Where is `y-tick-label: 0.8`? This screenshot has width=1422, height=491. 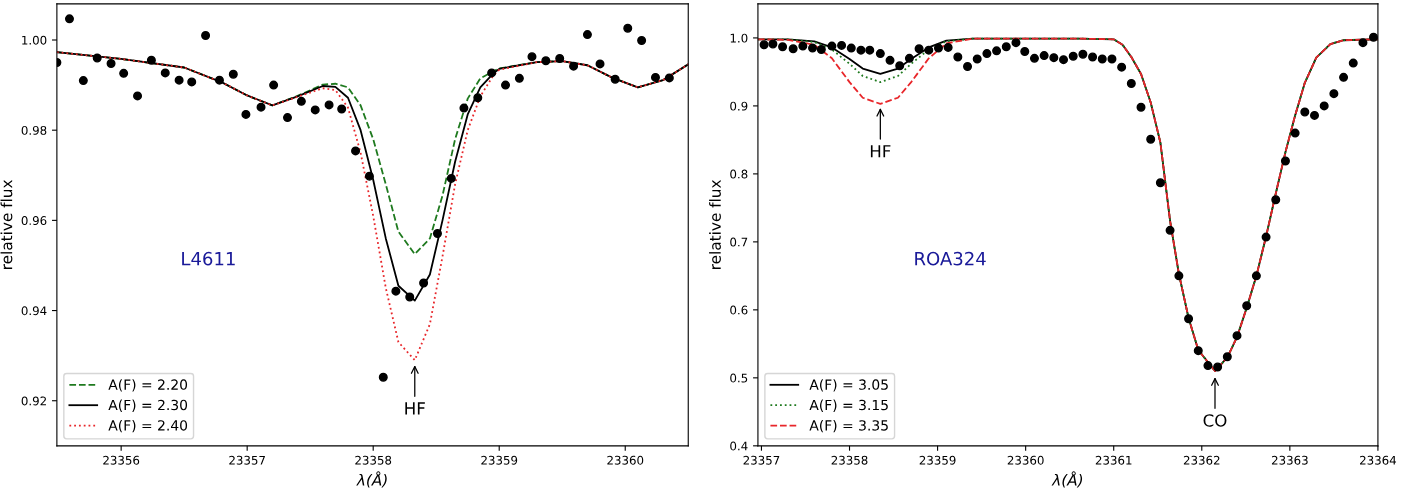 y-tick-label: 0.8 is located at coordinates (739, 174).